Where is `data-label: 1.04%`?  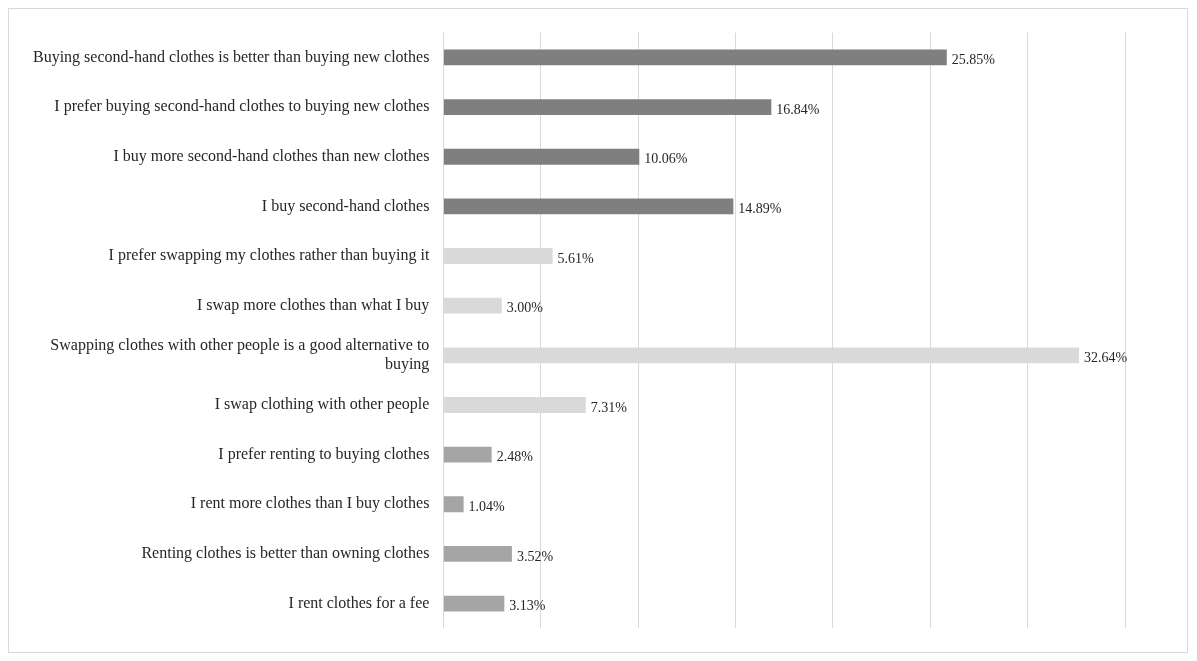 data-label: 1.04% is located at coordinates (487, 506).